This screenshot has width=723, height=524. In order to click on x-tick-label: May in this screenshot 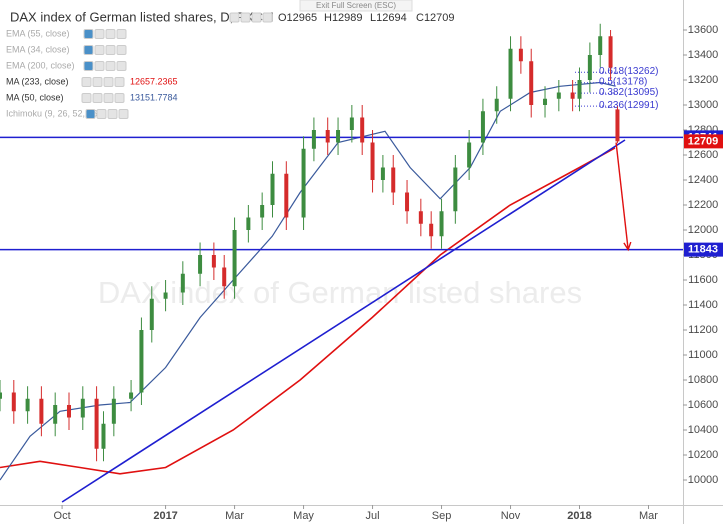, I will do `click(303, 516)`.